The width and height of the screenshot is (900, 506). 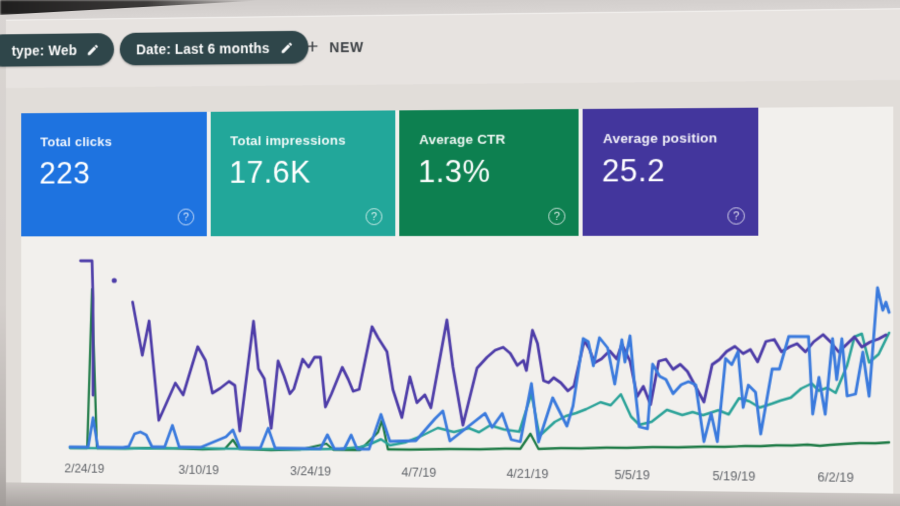 What do you see at coordinates (346, 46) in the screenshot?
I see `new-button-label: NEW` at bounding box center [346, 46].